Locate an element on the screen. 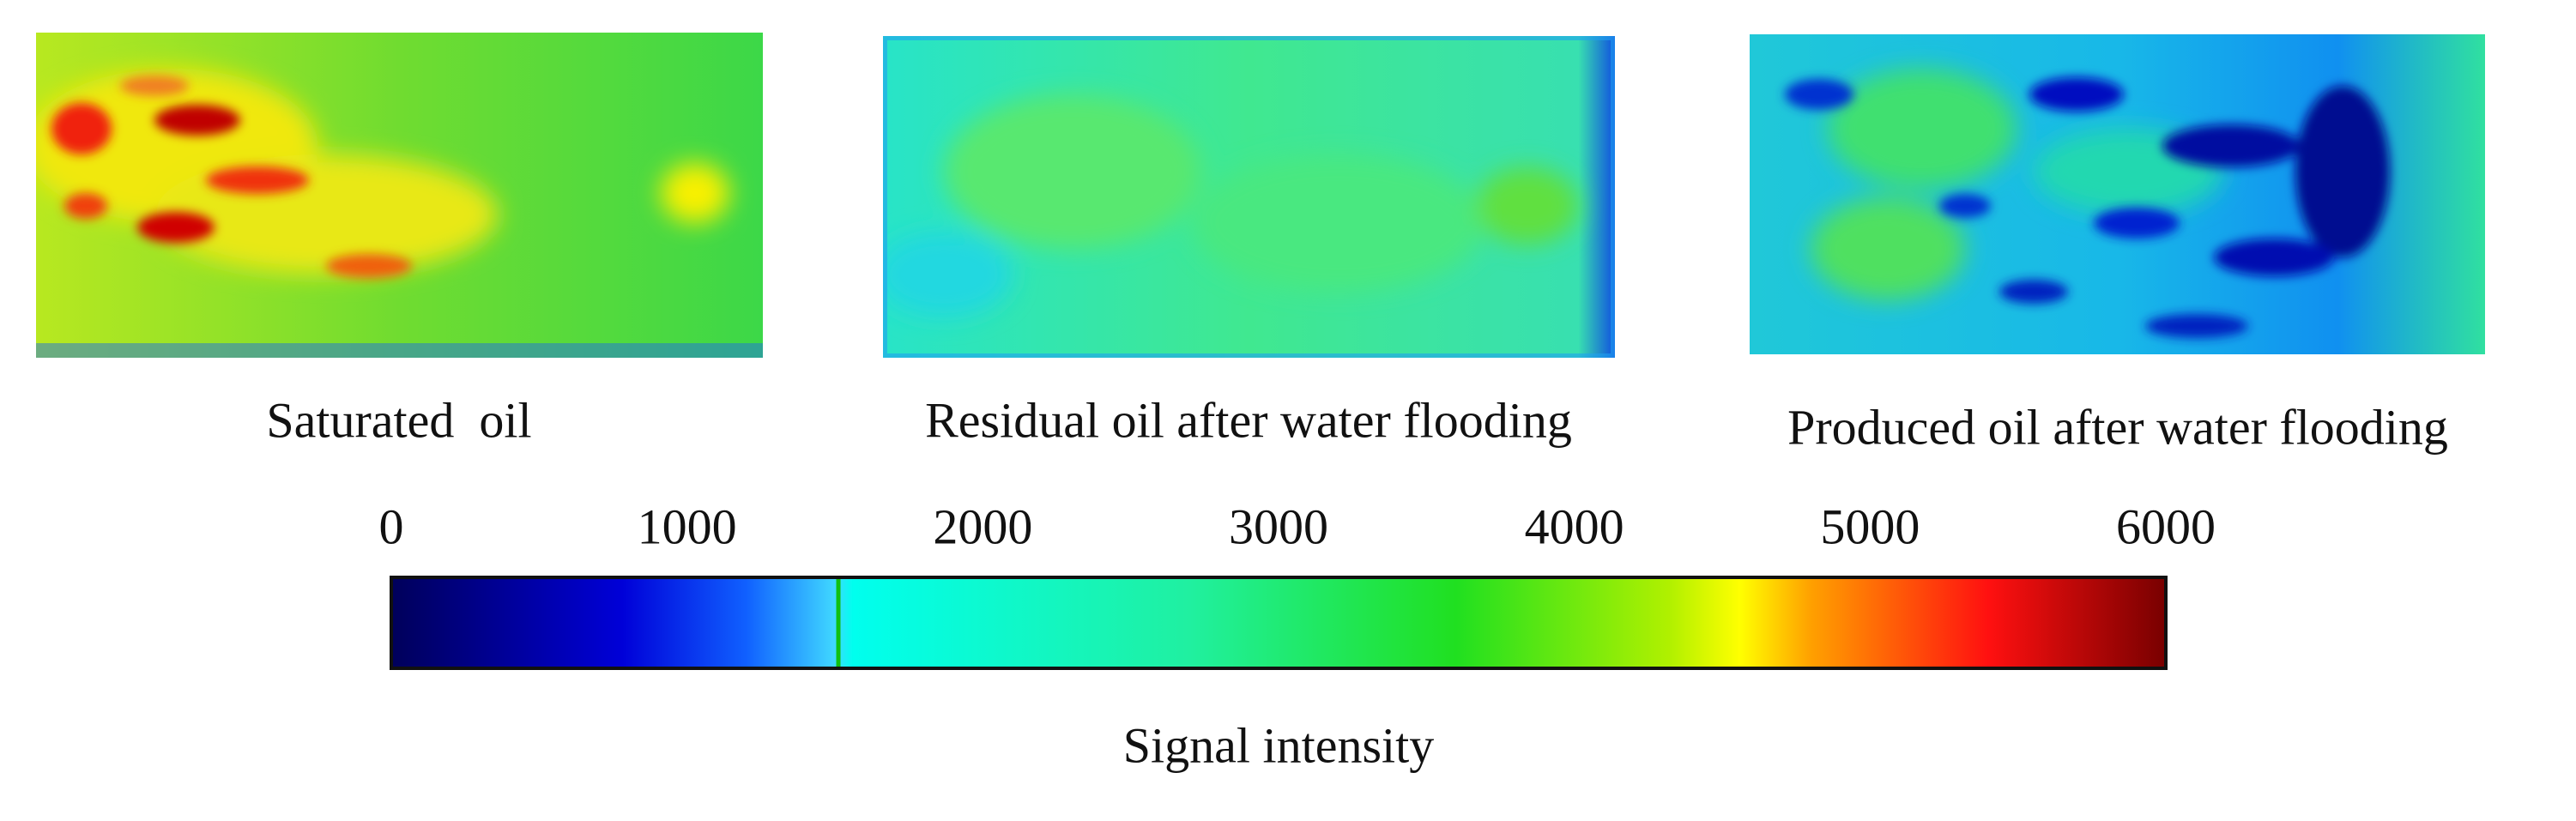  panel-label: Residual oil after water flooding is located at coordinates (1248, 420).